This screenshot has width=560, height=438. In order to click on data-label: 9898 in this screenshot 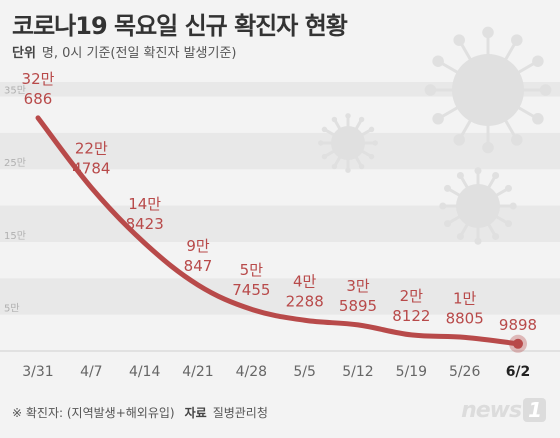, I will do `click(518, 325)`.